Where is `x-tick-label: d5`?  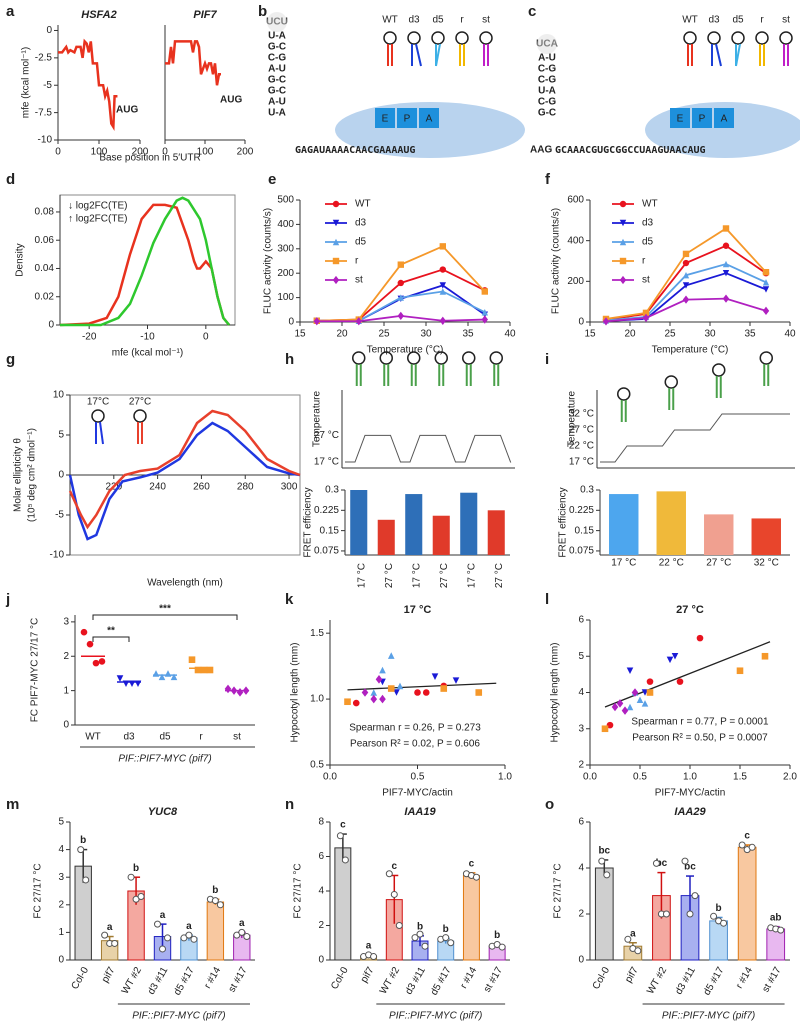 x-tick-label: d5 is located at coordinates (165, 737).